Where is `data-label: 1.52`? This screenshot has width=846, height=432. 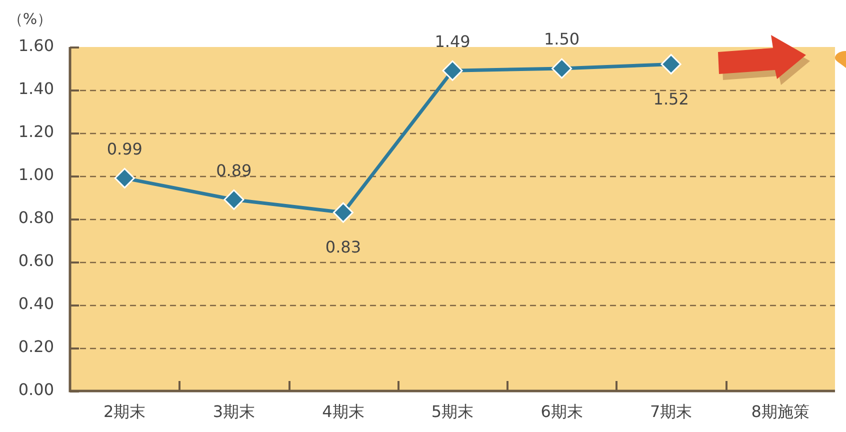
data-label: 1.52 is located at coordinates (671, 98).